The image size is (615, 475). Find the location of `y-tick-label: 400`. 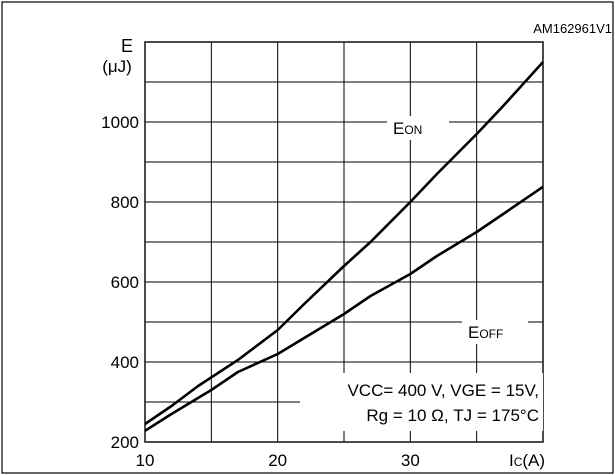

y-tick-label: 400 is located at coordinates (125, 362).